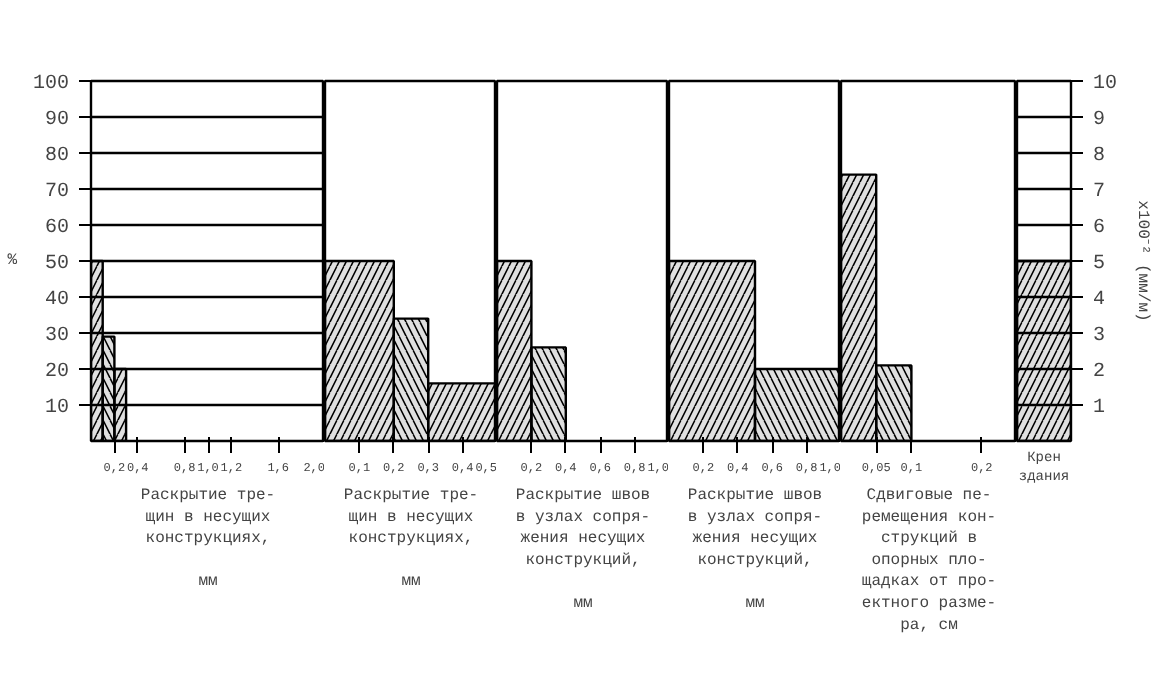 This screenshot has width=1174, height=700. What do you see at coordinates (57, 121) in the screenshot?
I see `y-tick-label: 90` at bounding box center [57, 121].